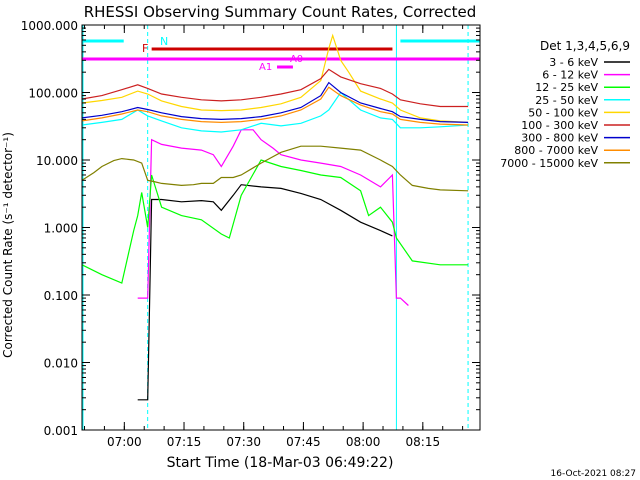 This screenshot has width=640, height=480. Describe the element at coordinates (296, 59) in the screenshot. I see `attenuator-a0-label: A0` at that location.